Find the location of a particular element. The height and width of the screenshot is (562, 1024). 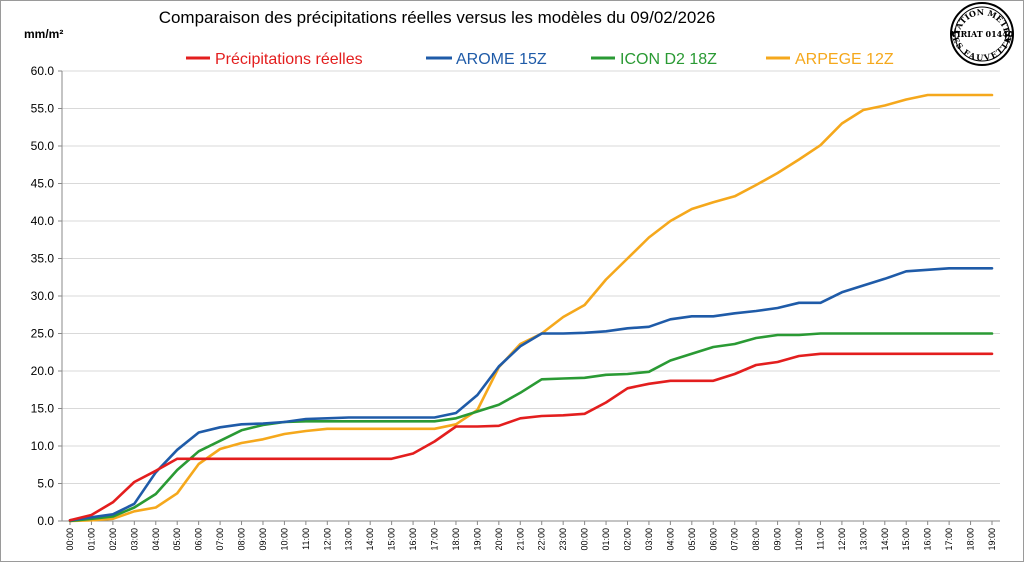

y-tick-label: 25.0 is located at coordinates (43, 334).